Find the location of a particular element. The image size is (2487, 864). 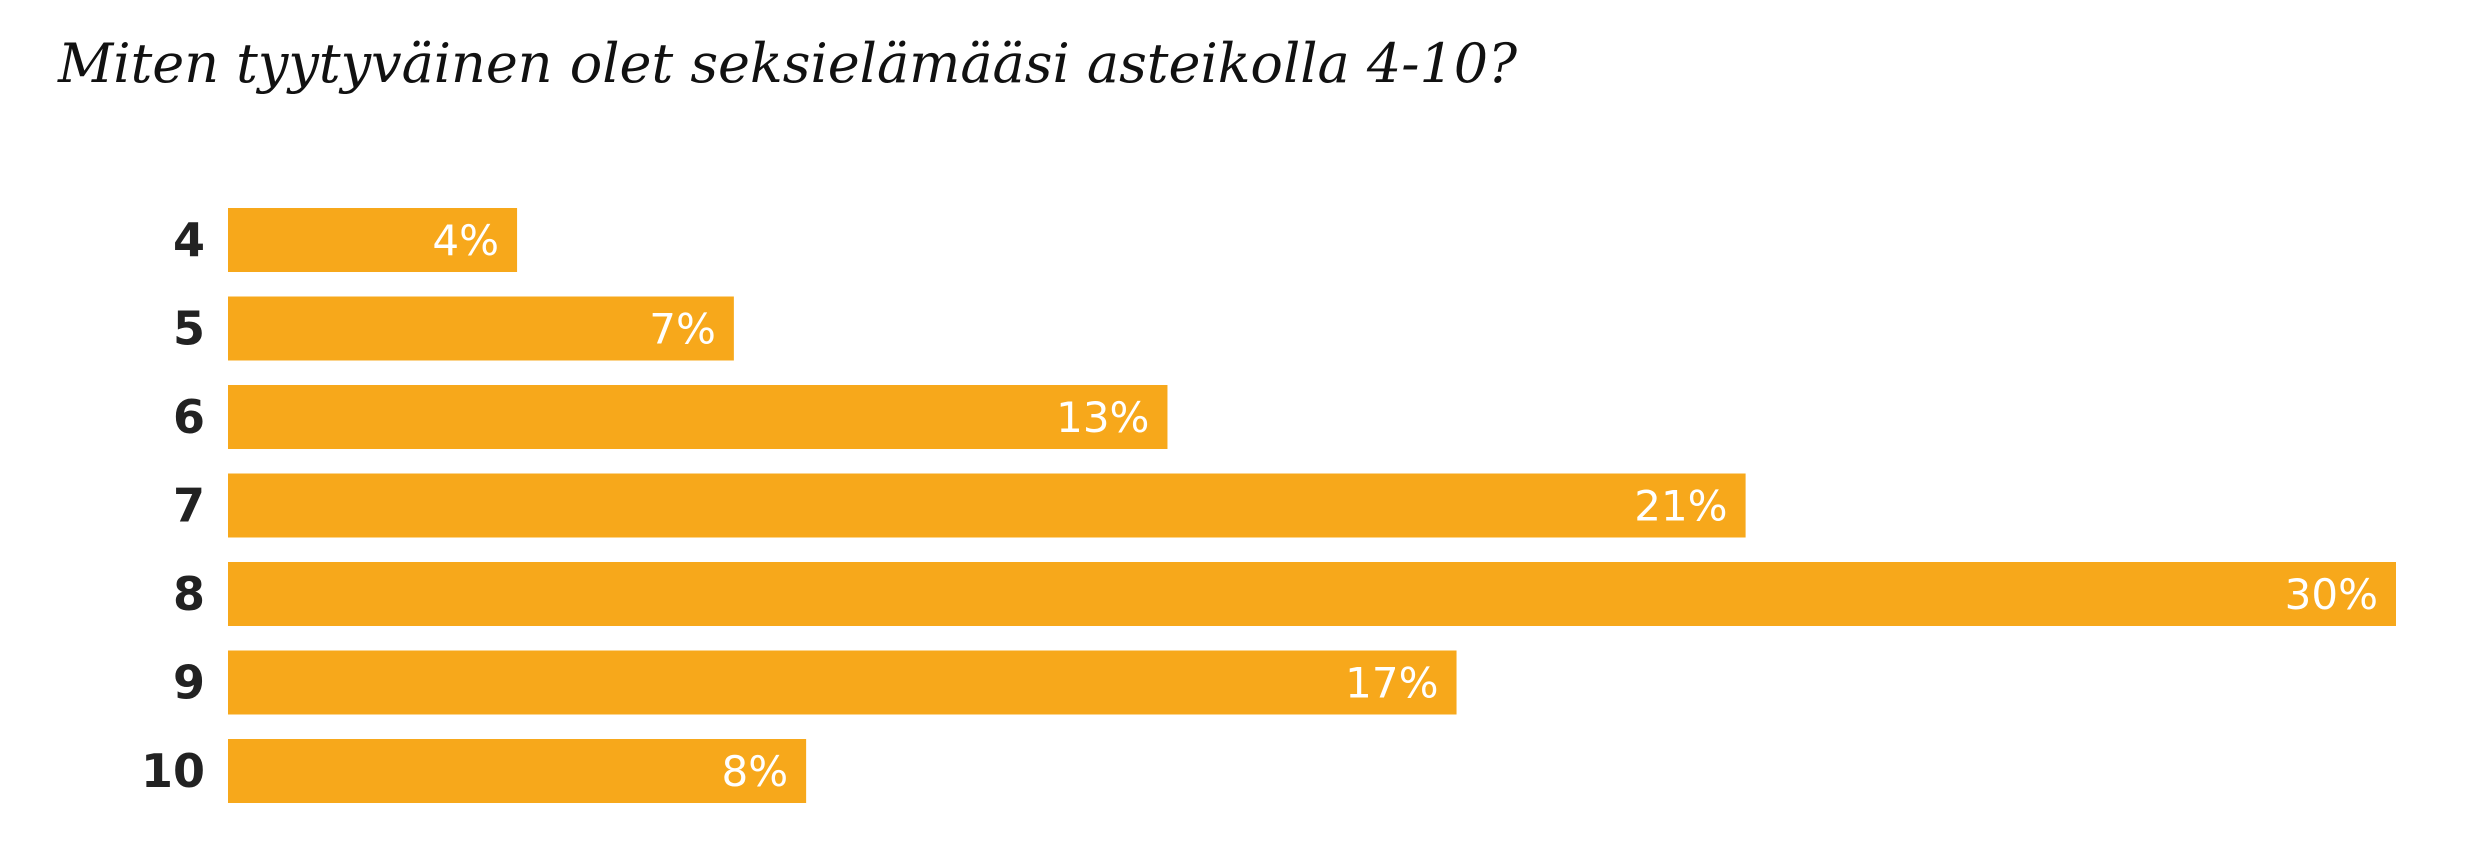

category-label: 9 is located at coordinates (189, 683).